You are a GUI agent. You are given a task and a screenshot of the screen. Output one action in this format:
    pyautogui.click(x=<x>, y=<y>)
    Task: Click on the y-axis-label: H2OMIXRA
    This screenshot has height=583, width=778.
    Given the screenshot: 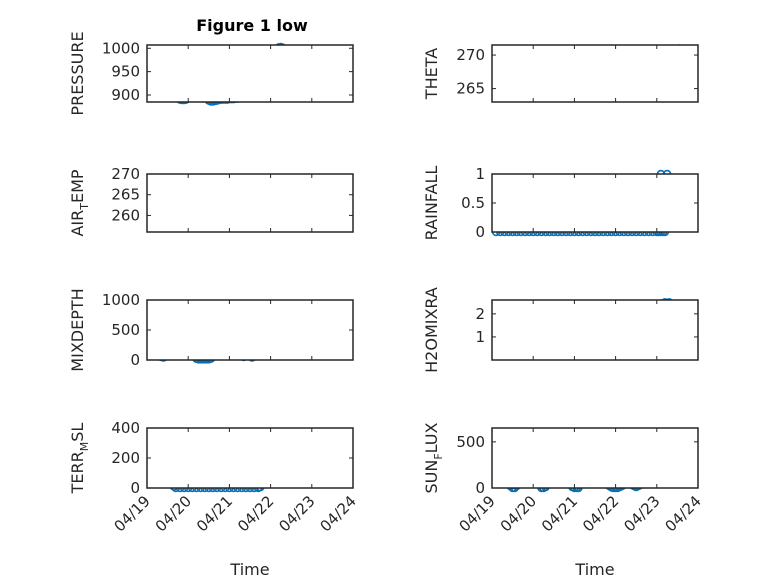 What is the action you would take?
    pyautogui.click(x=431, y=330)
    